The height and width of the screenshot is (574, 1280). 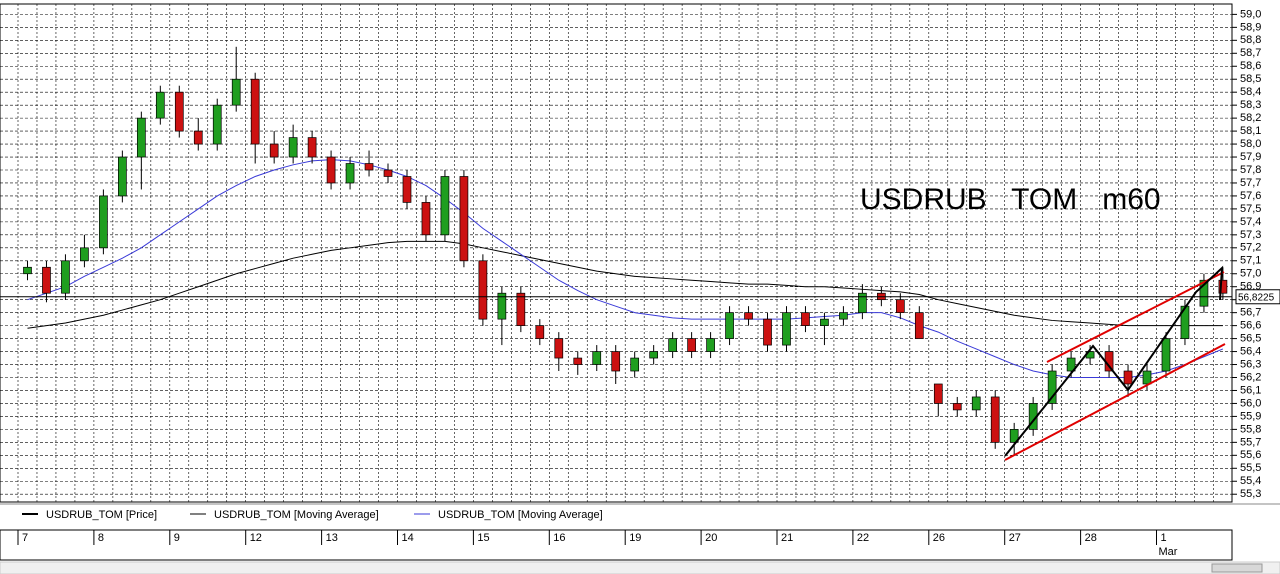 What do you see at coordinates (939, 538) in the screenshot?
I see `x-tick-label: 26` at bounding box center [939, 538].